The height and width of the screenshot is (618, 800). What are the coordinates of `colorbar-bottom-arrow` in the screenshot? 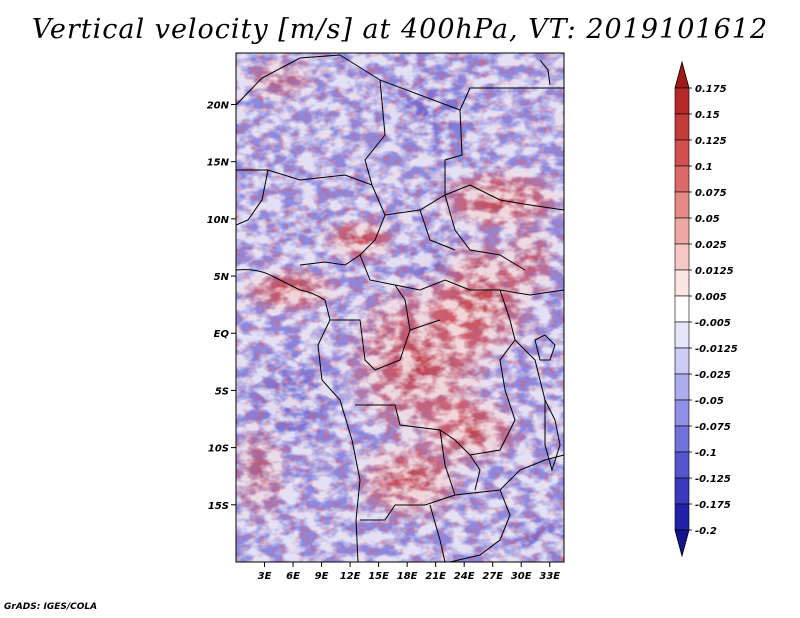 It's located at (682, 543).